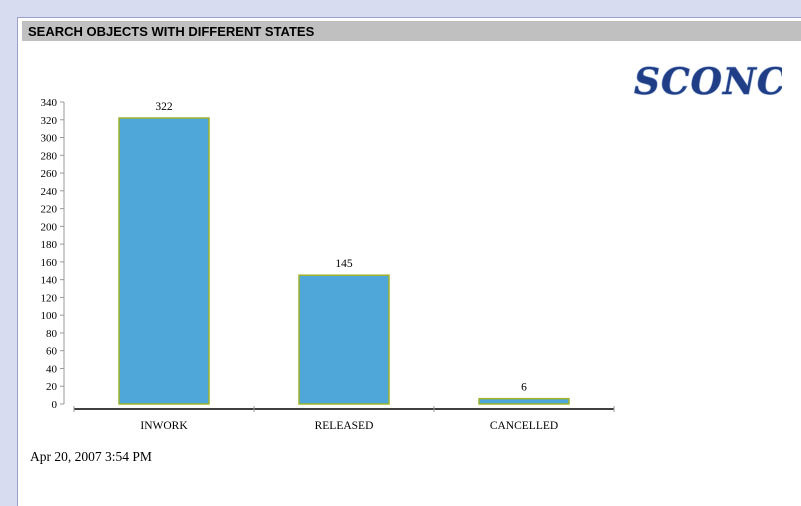 The width and height of the screenshot is (801, 506). Describe the element at coordinates (49, 192) in the screenshot. I see `y-tick-label: 240` at that location.